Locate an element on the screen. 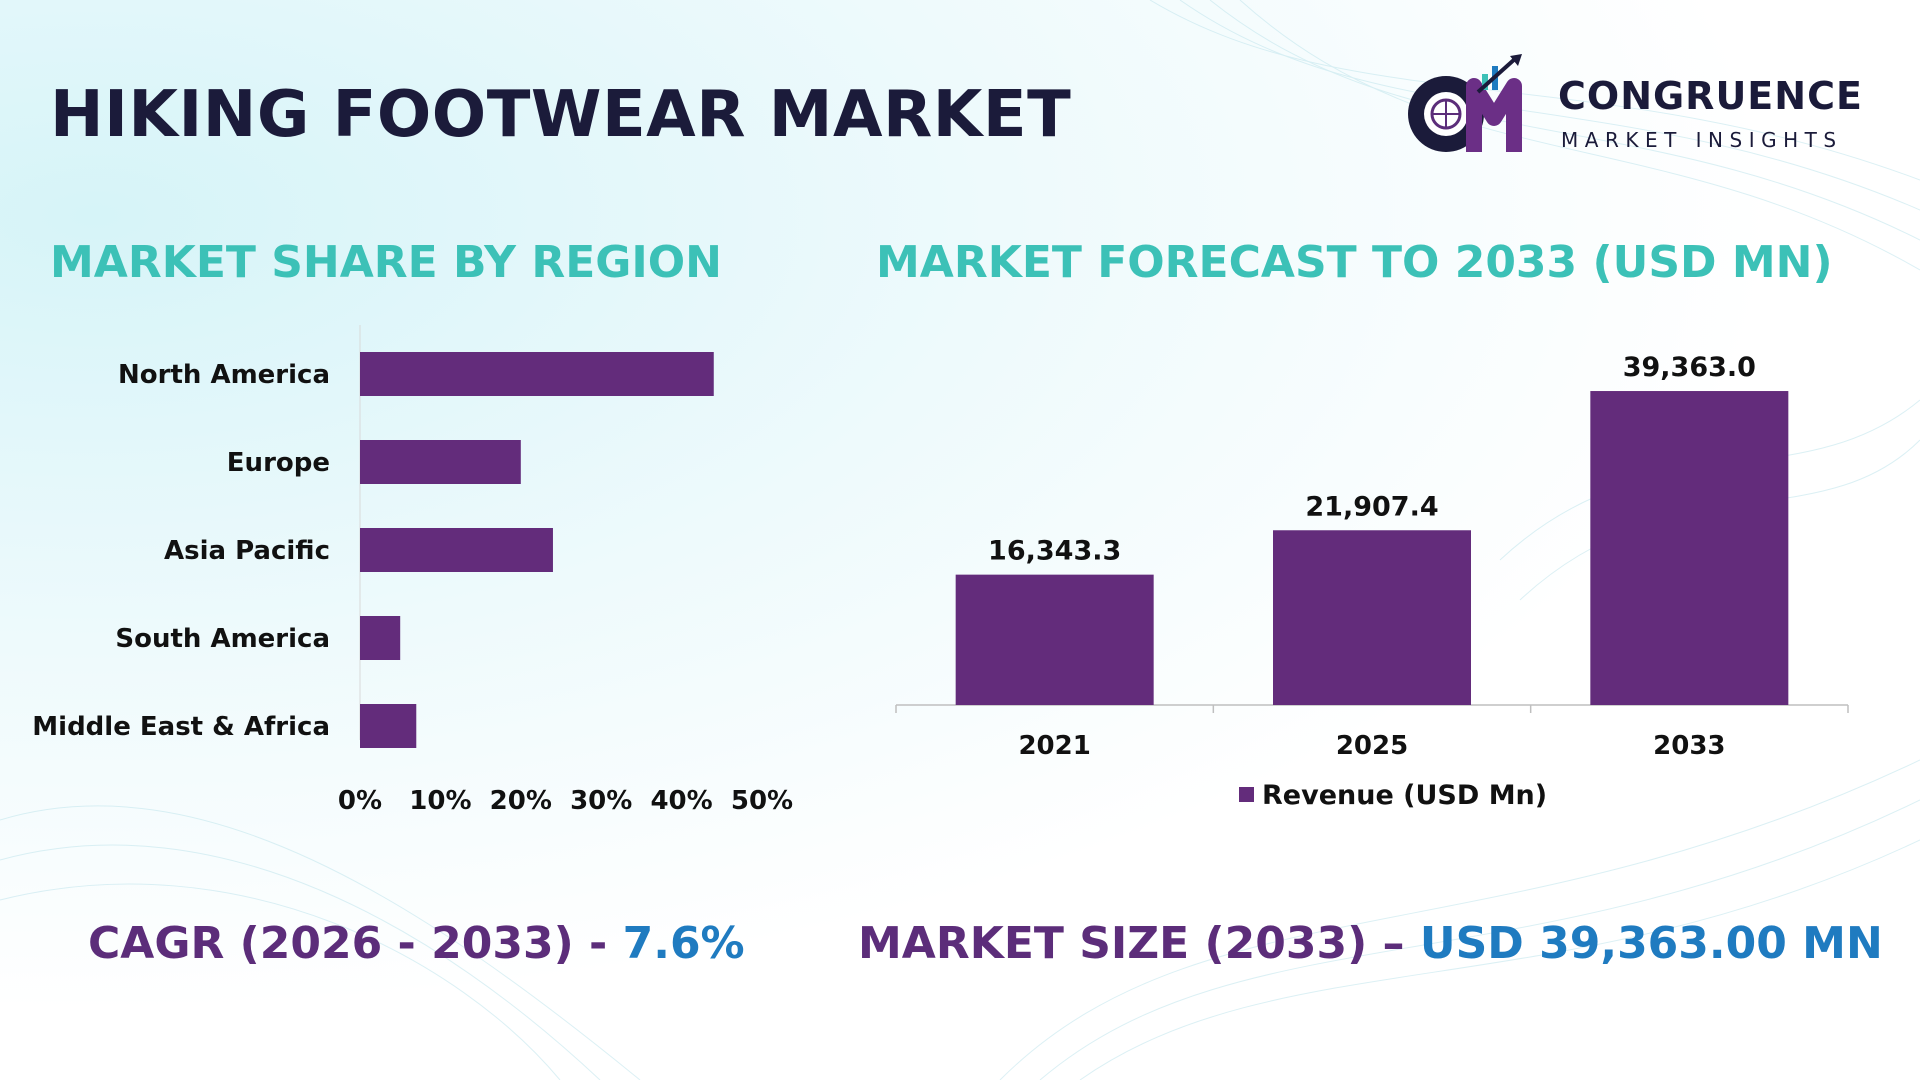  x-tick-label: 10% is located at coordinates (440, 801).